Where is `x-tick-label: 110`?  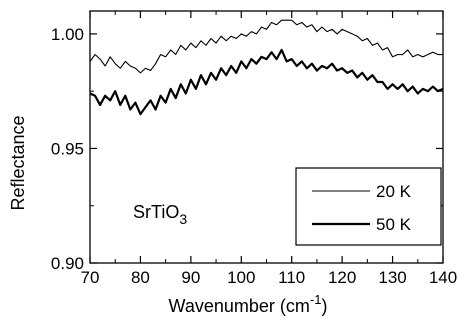
x-tick-label: 110 is located at coordinates (291, 277).